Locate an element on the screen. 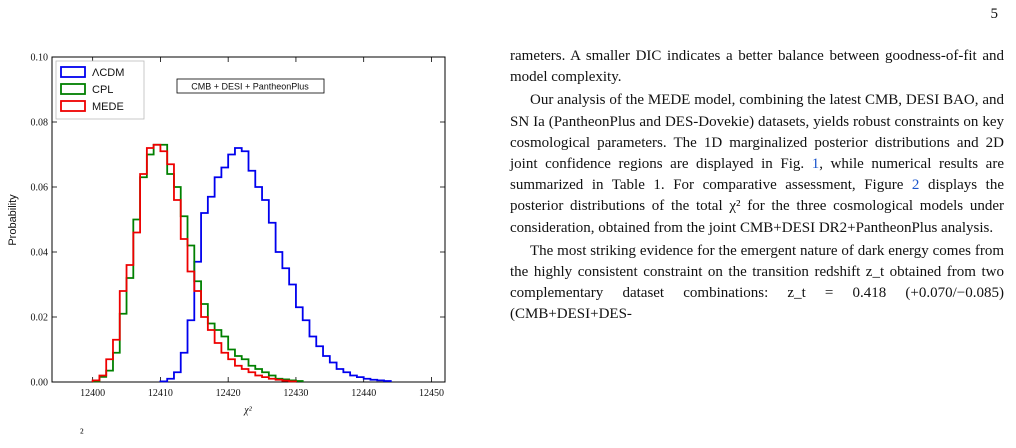 The height and width of the screenshot is (448, 1016). x-tick-label: 12420 is located at coordinates (228, 393).